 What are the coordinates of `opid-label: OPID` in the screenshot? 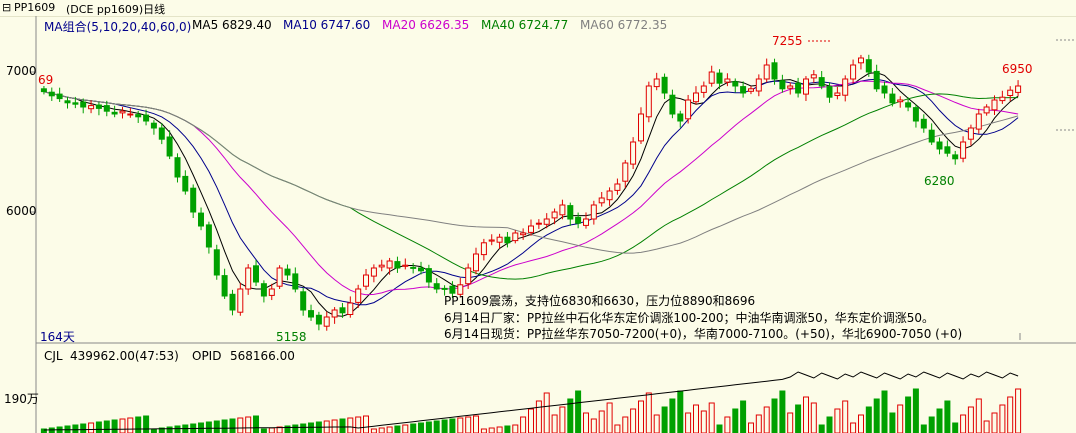 It's located at (207, 356).